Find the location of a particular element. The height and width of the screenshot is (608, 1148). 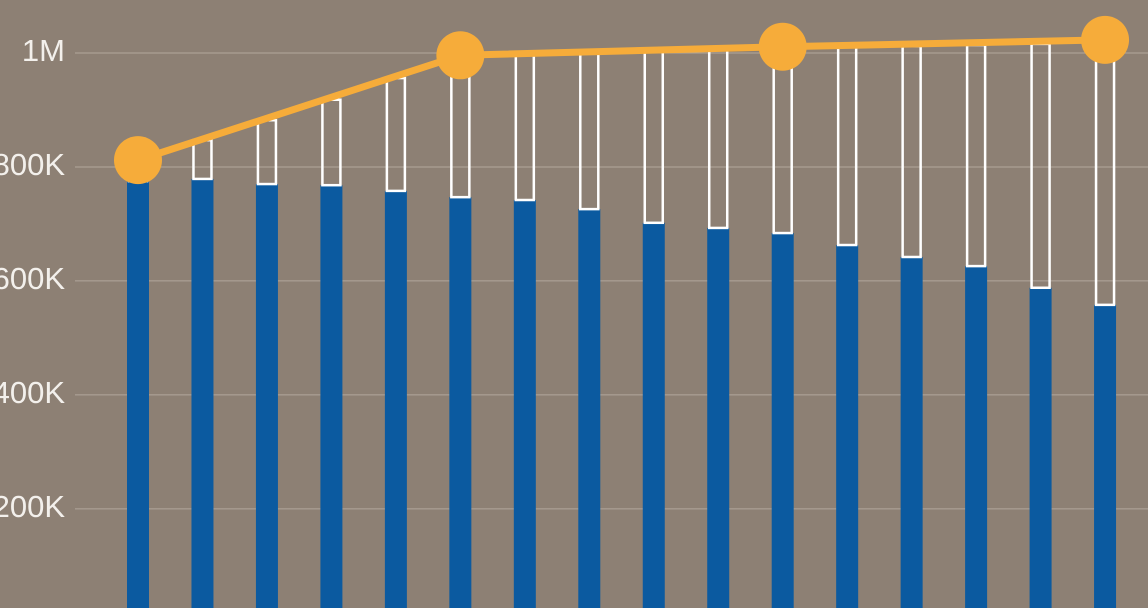

y-tick-label: 400K is located at coordinates (32, 392).